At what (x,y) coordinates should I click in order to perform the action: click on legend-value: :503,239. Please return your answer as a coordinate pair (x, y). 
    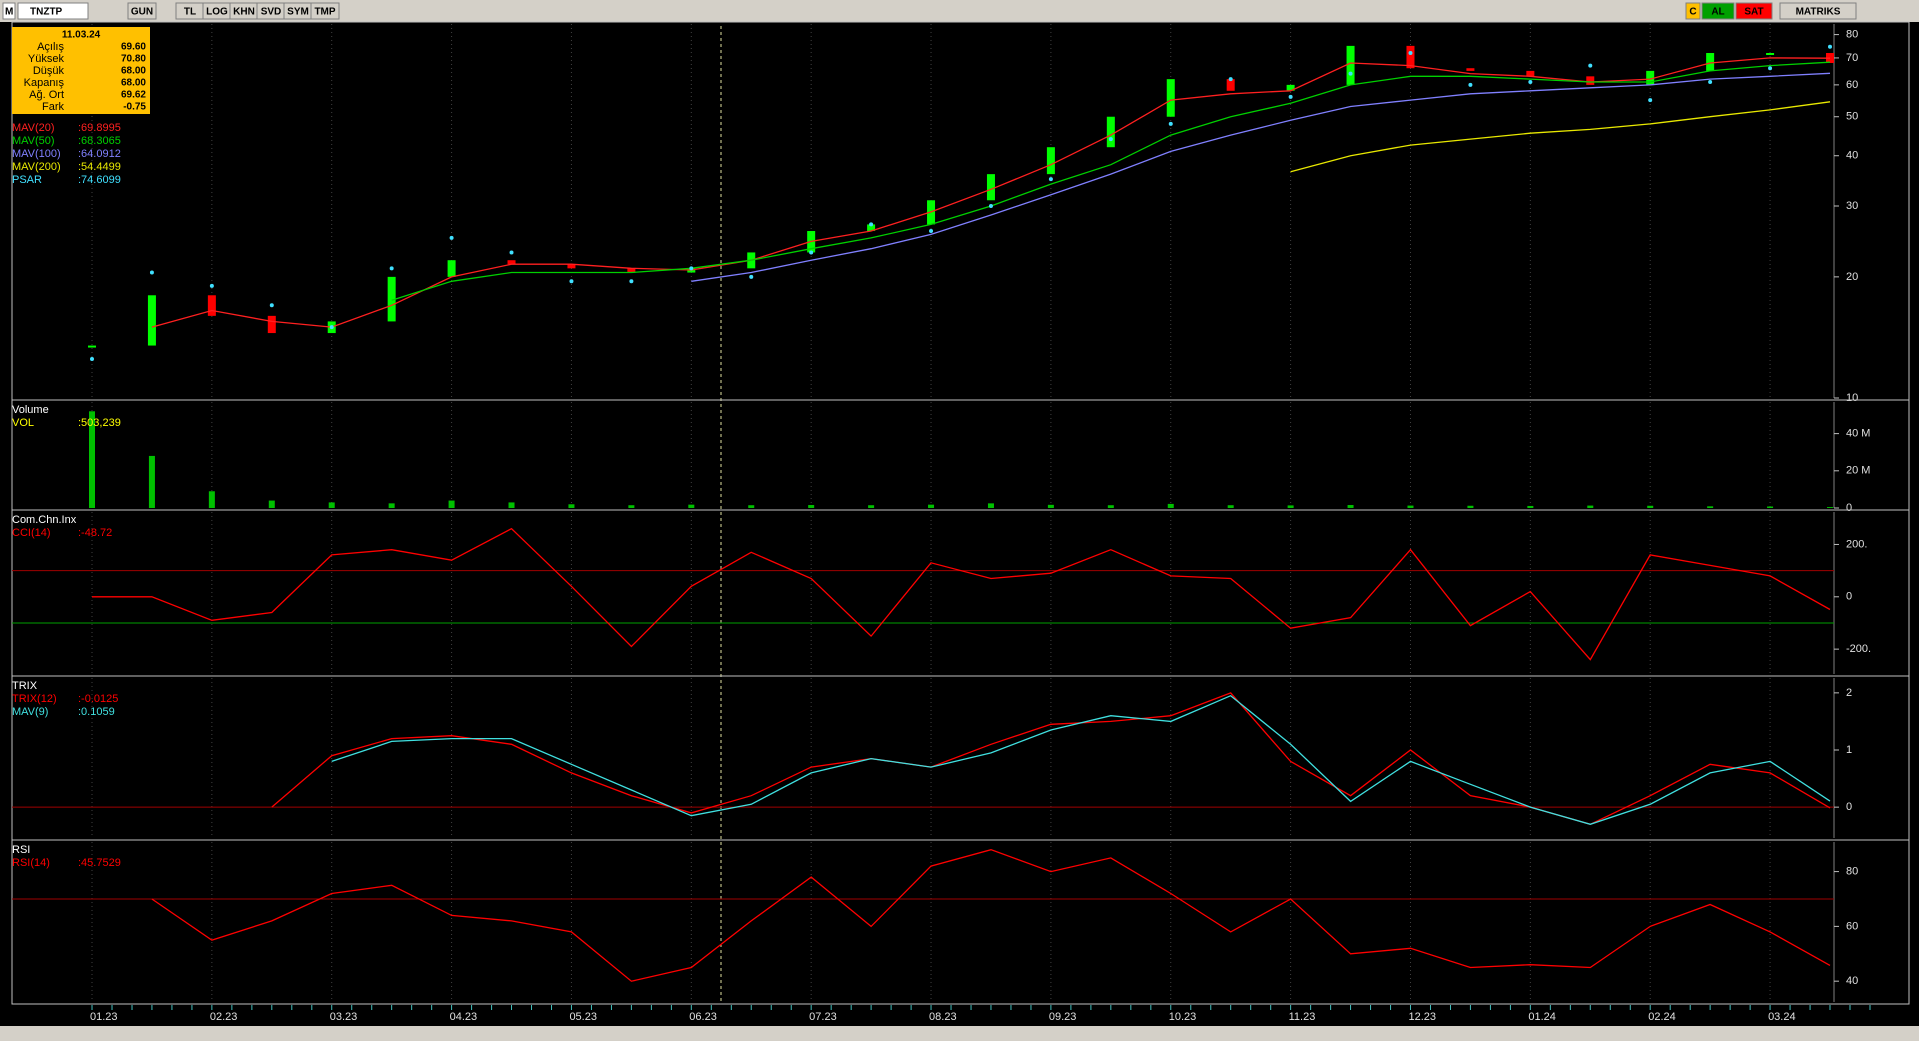
    Looking at the image, I should click on (99, 423).